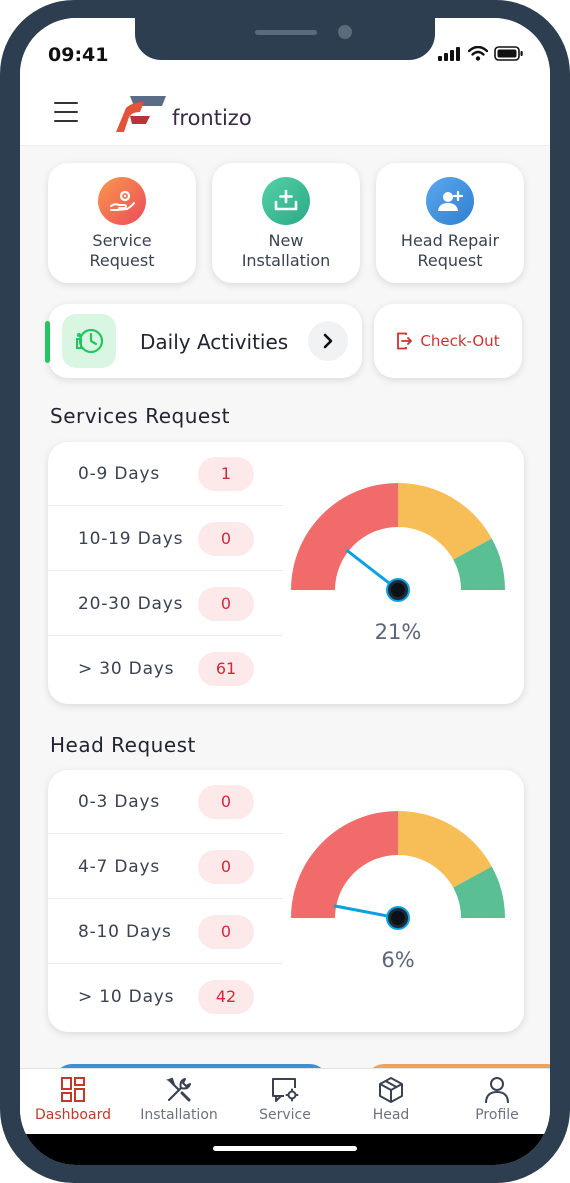 The width and height of the screenshot is (570, 1183). I want to click on wifi-icon, so click(478, 53).